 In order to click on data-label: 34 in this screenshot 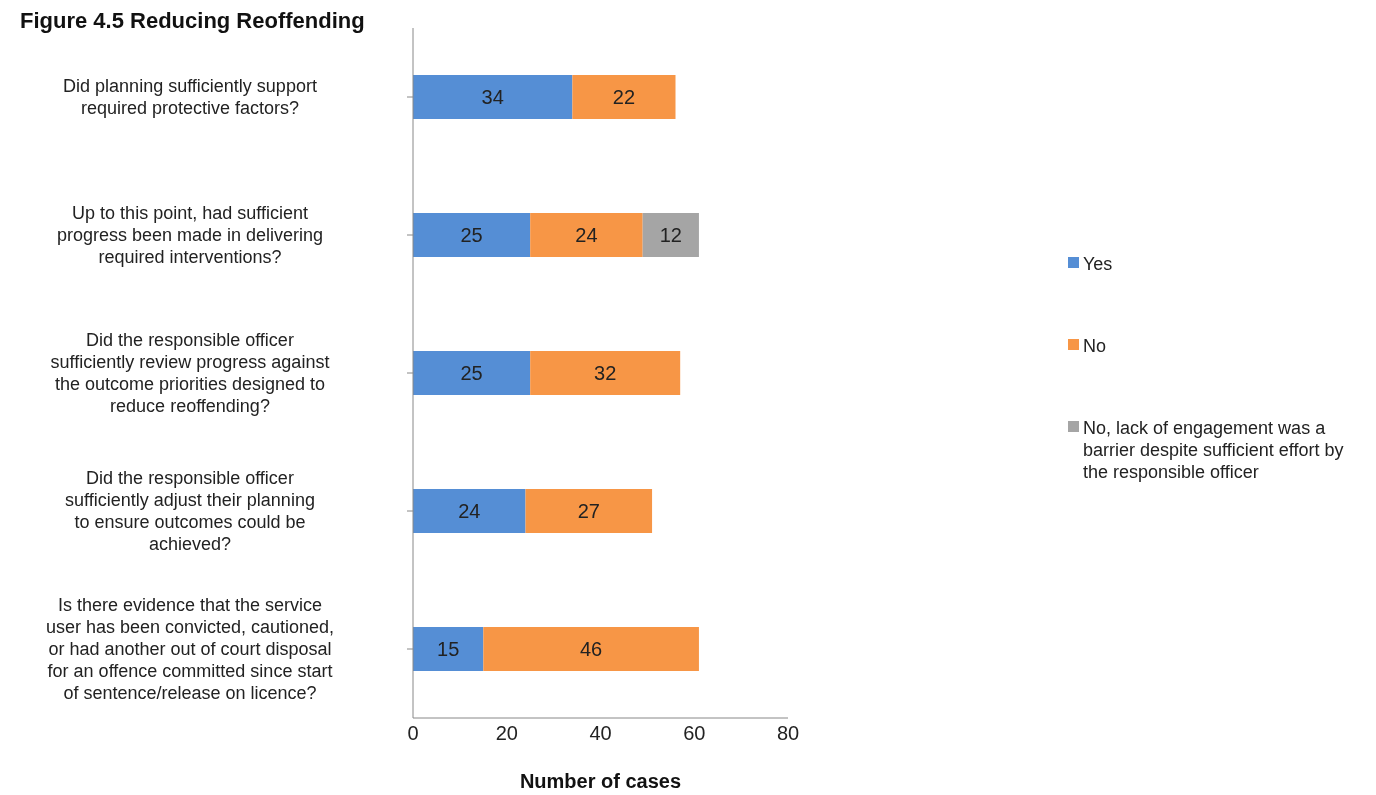, I will do `click(492, 97)`.